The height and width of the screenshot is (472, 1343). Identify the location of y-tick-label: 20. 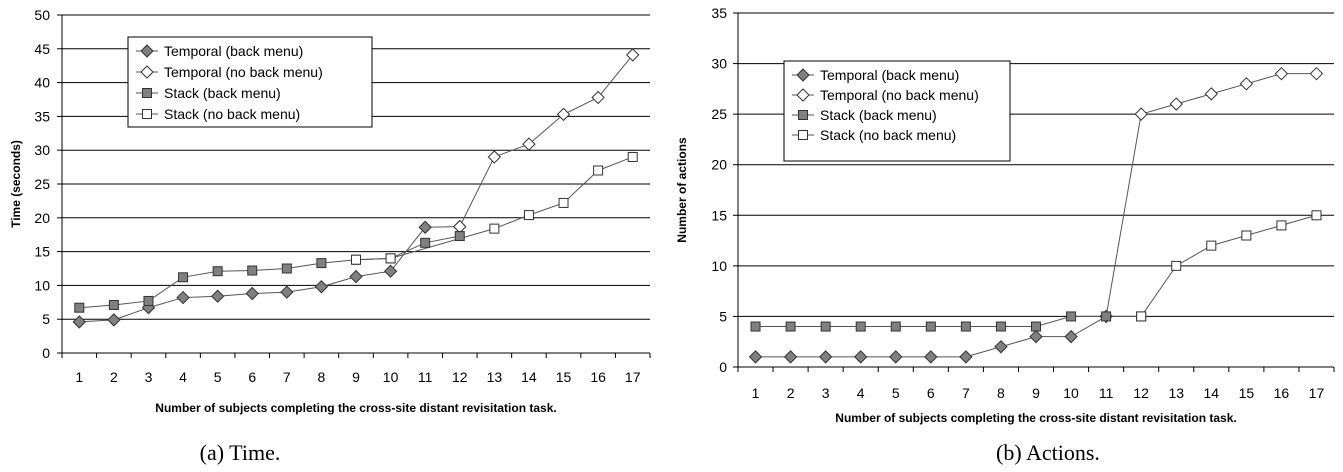
(719, 165).